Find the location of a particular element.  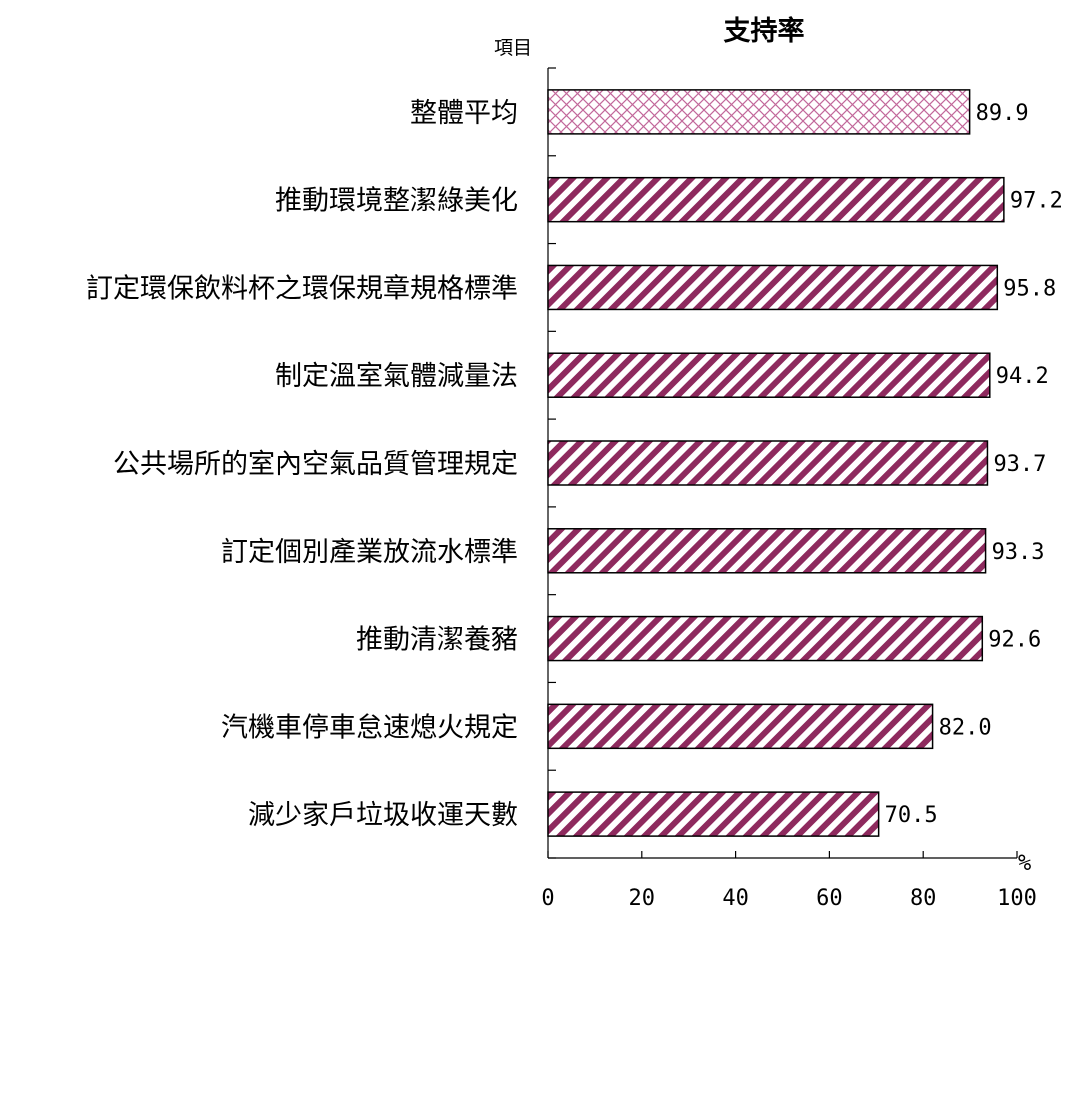

value-label: 70.5 is located at coordinates (911, 815).